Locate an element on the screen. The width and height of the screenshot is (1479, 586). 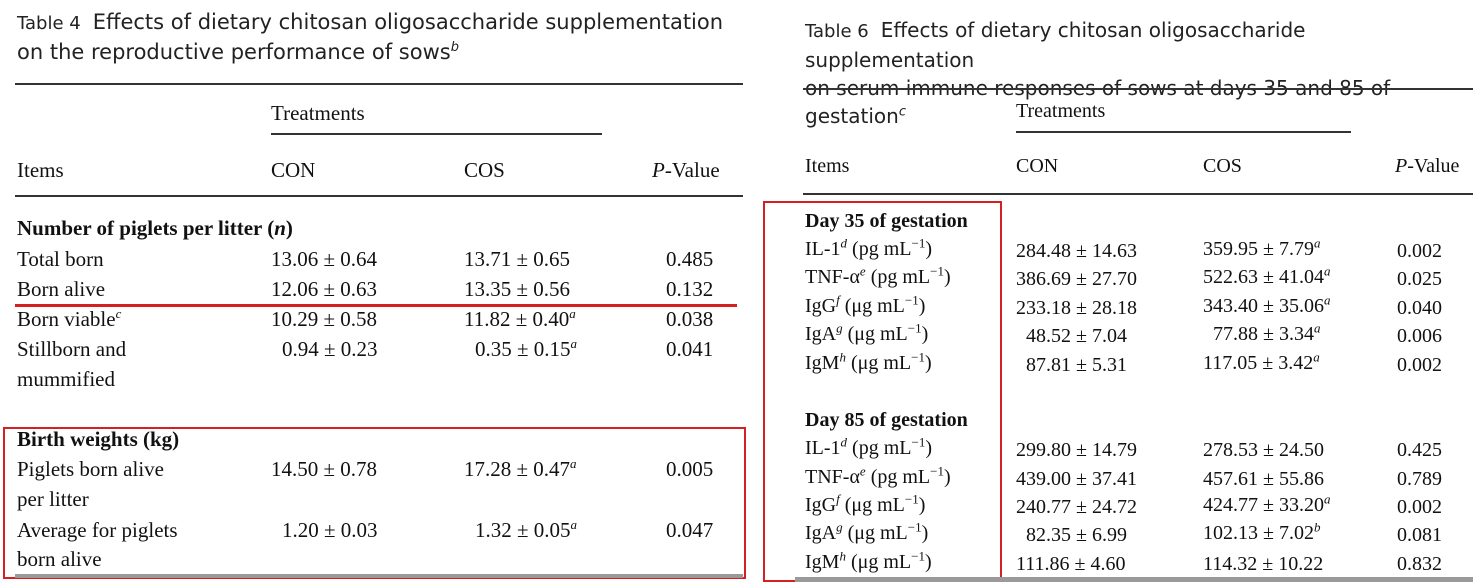
table6-row-con: 439.00 ± 37.41 is located at coordinates (1076, 479).